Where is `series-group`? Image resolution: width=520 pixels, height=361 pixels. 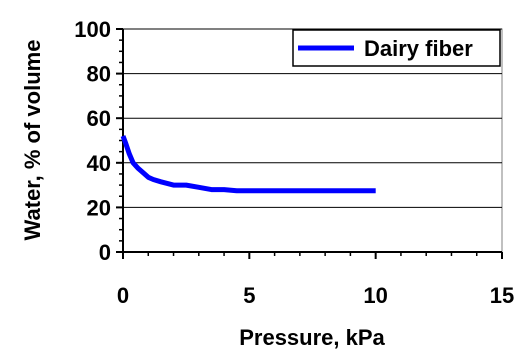 series-group is located at coordinates (248, 164).